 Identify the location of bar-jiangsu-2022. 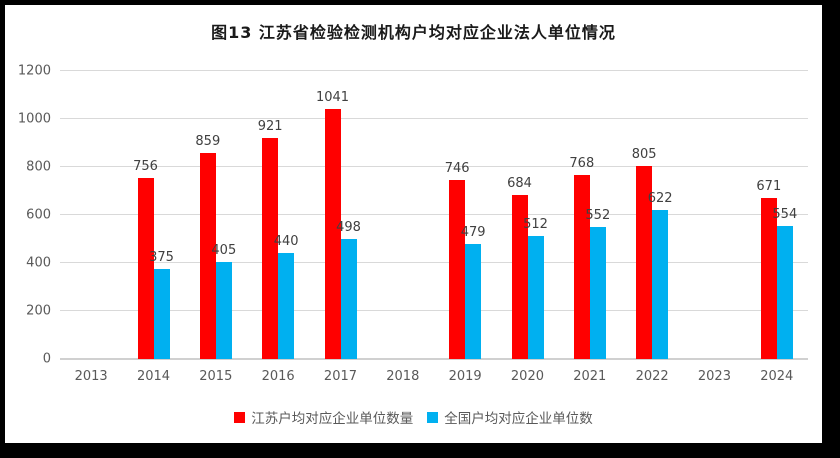
(644, 262).